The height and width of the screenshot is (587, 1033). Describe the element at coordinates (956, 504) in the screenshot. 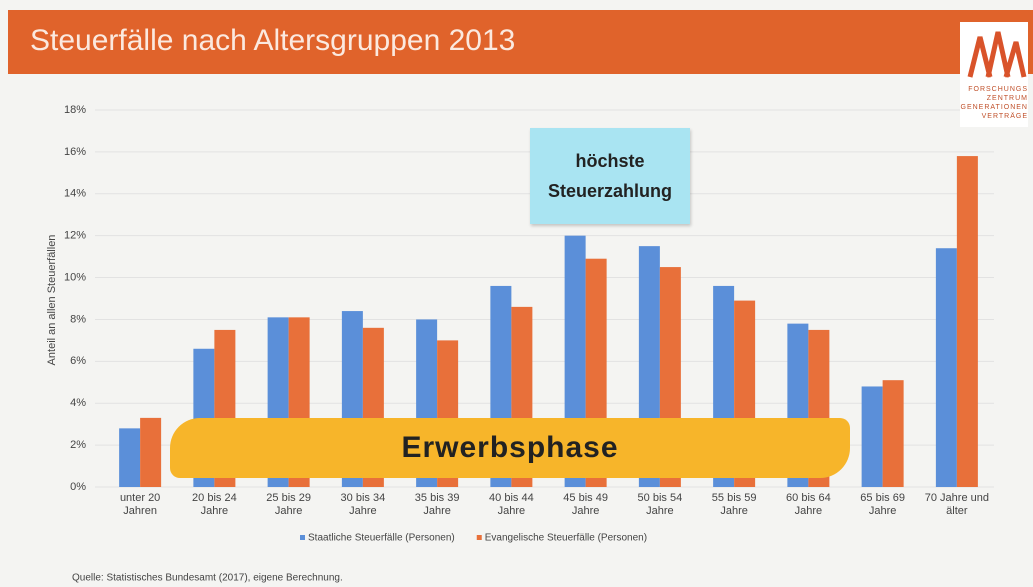

I see `x-tick-label: 70 Jahre und älter` at that location.